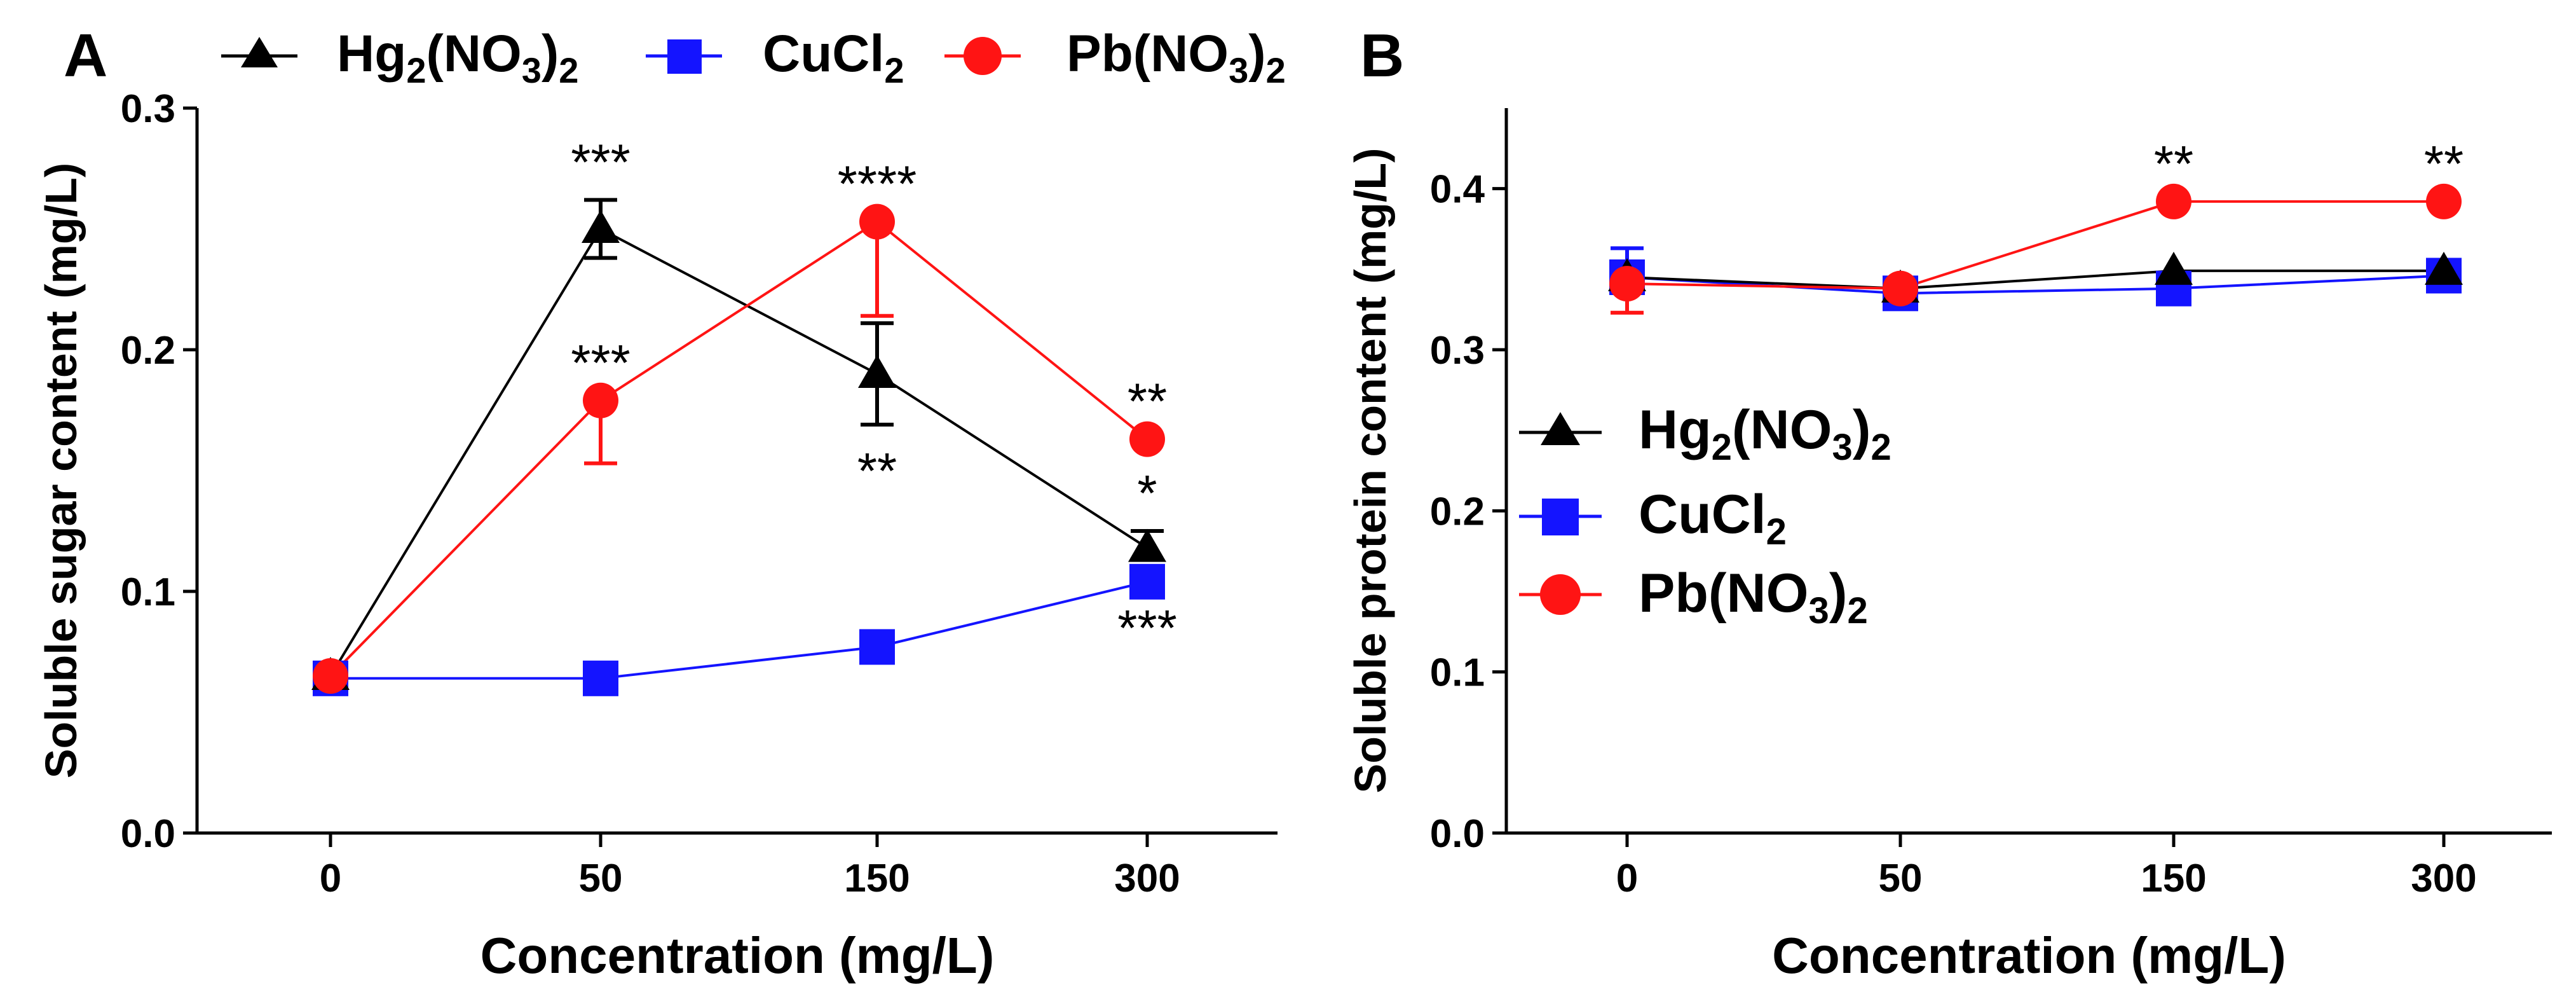 The image size is (2576, 992). I want to click on panel-label: B, so click(1382, 56).